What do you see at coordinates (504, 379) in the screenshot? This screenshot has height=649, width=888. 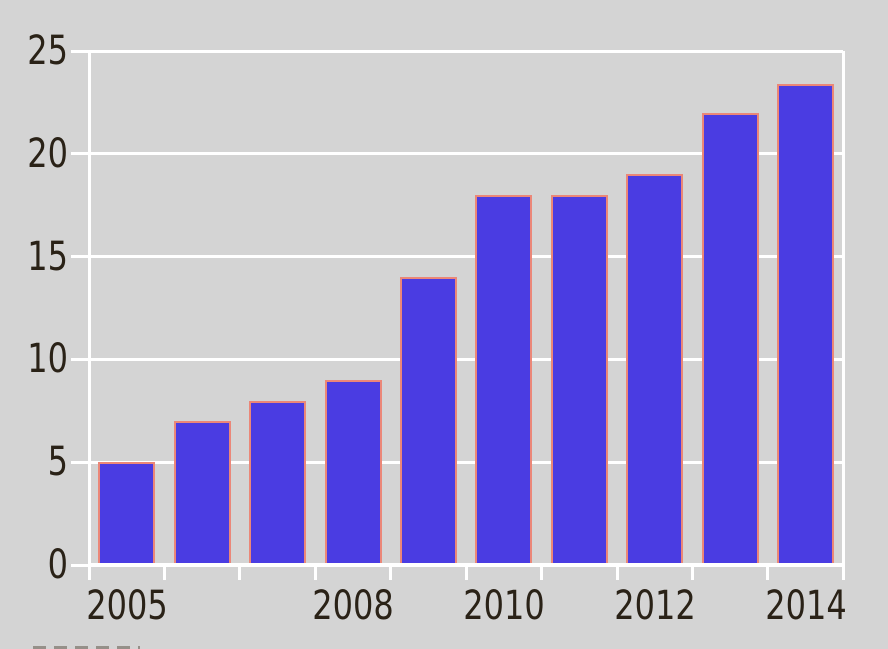 I see `bar-2010` at bounding box center [504, 379].